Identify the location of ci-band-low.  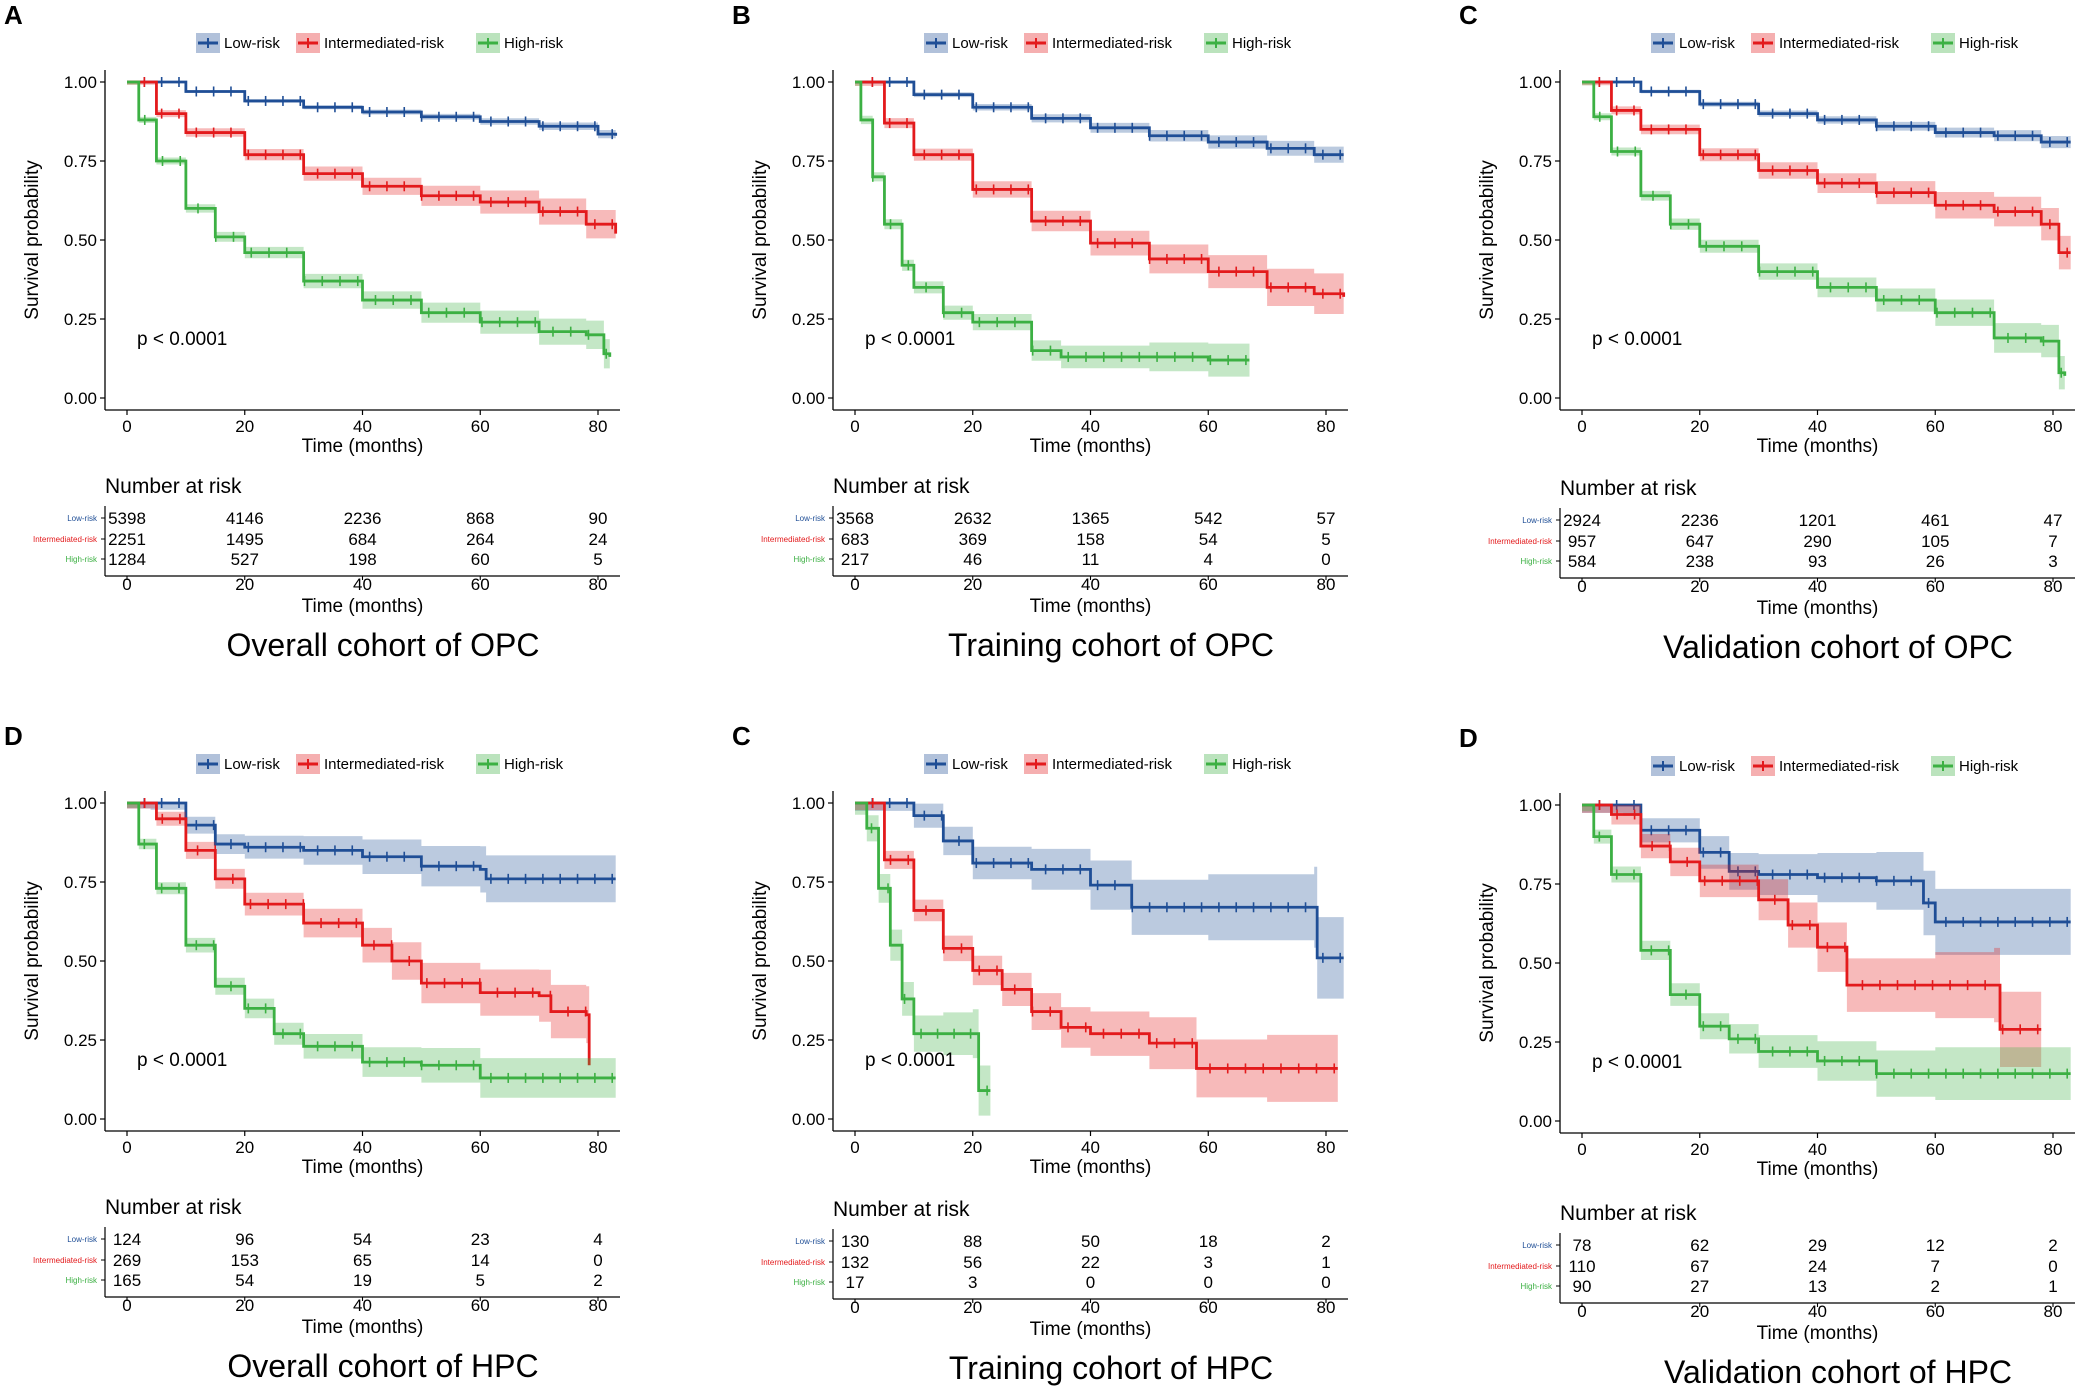
(1099, 902).